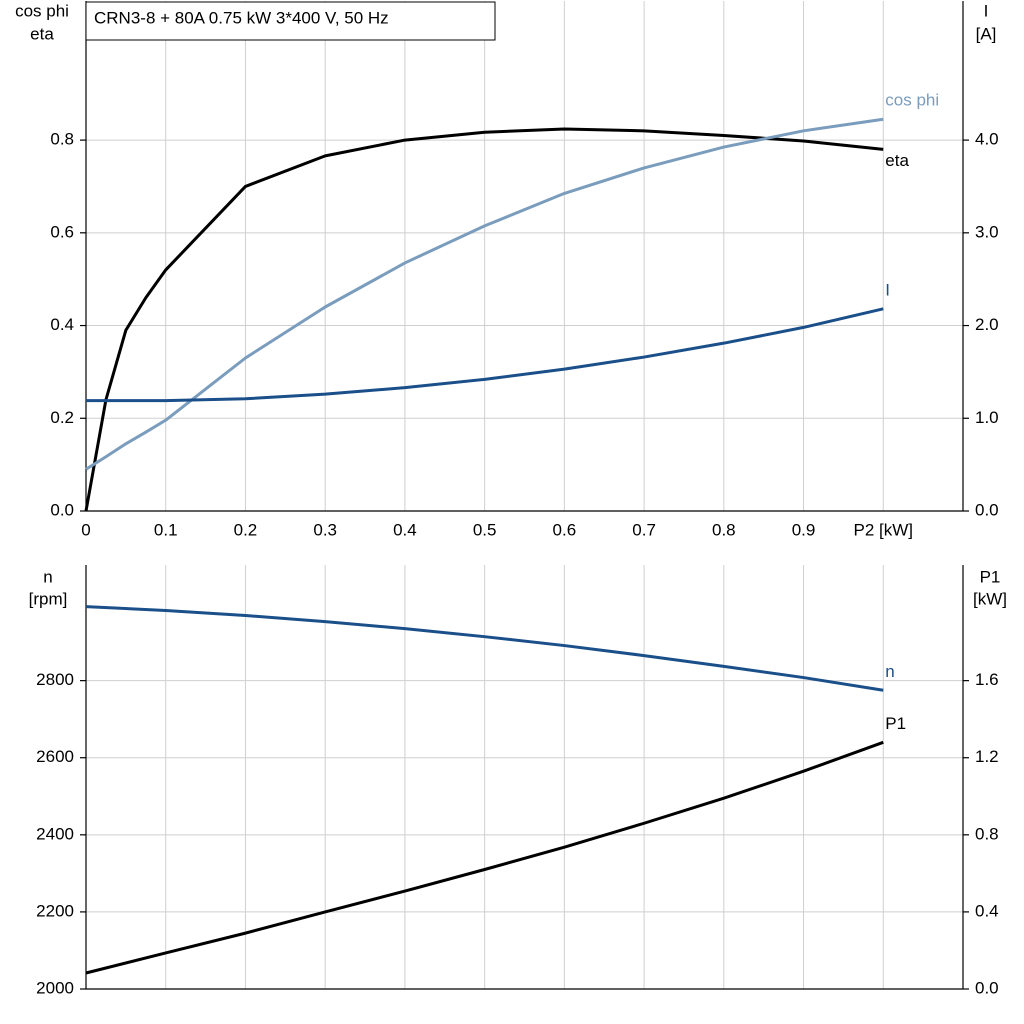  Describe the element at coordinates (895, 723) in the screenshot. I see `series-label: P1` at that location.